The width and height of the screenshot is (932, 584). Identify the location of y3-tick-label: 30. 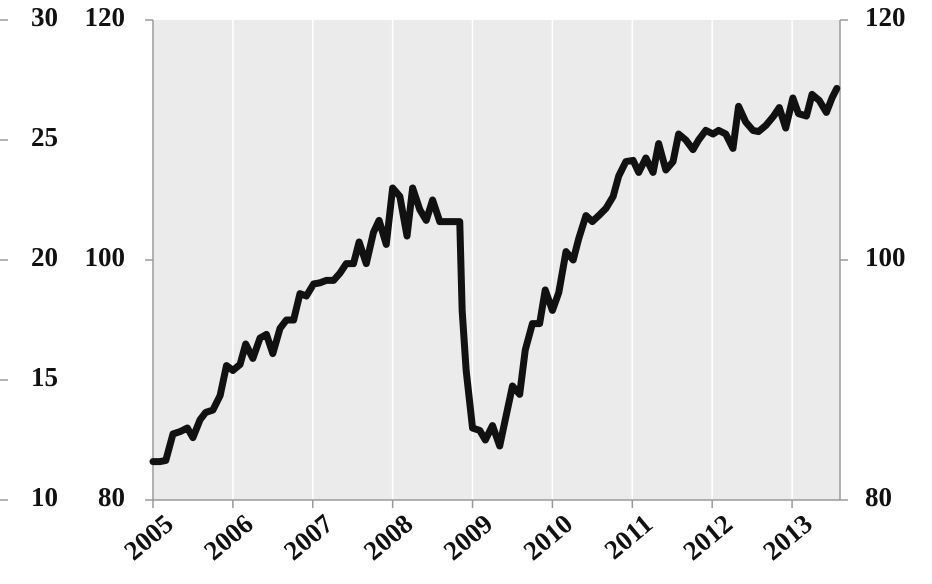
(44, 17).